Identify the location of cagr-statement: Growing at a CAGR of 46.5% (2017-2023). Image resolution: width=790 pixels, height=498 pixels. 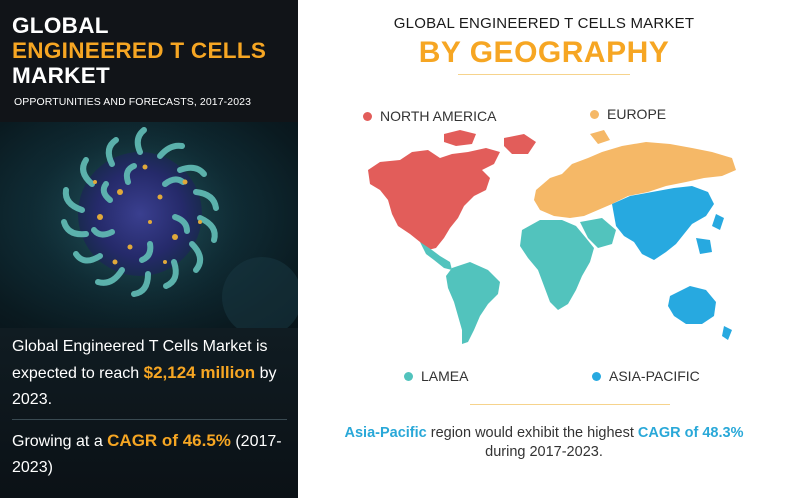
(154, 454).